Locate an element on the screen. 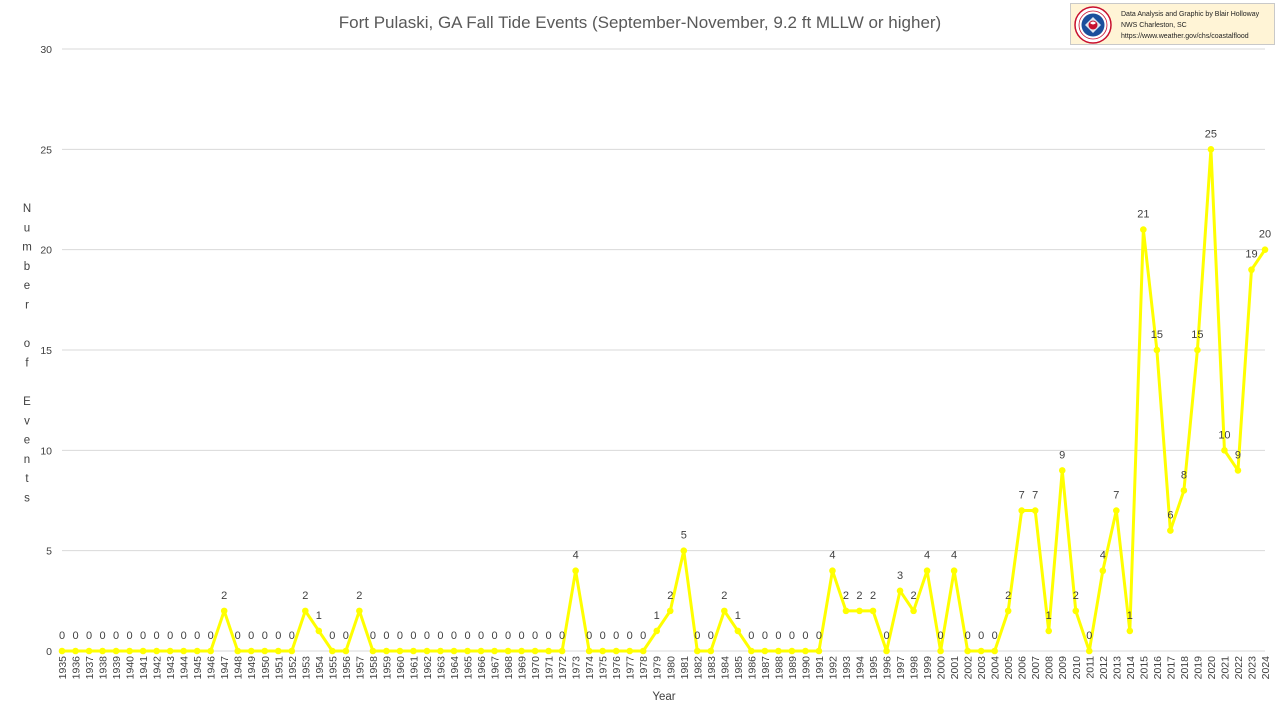 The height and width of the screenshot is (720, 1280). x-tick-label: 2019 is located at coordinates (1198, 668).